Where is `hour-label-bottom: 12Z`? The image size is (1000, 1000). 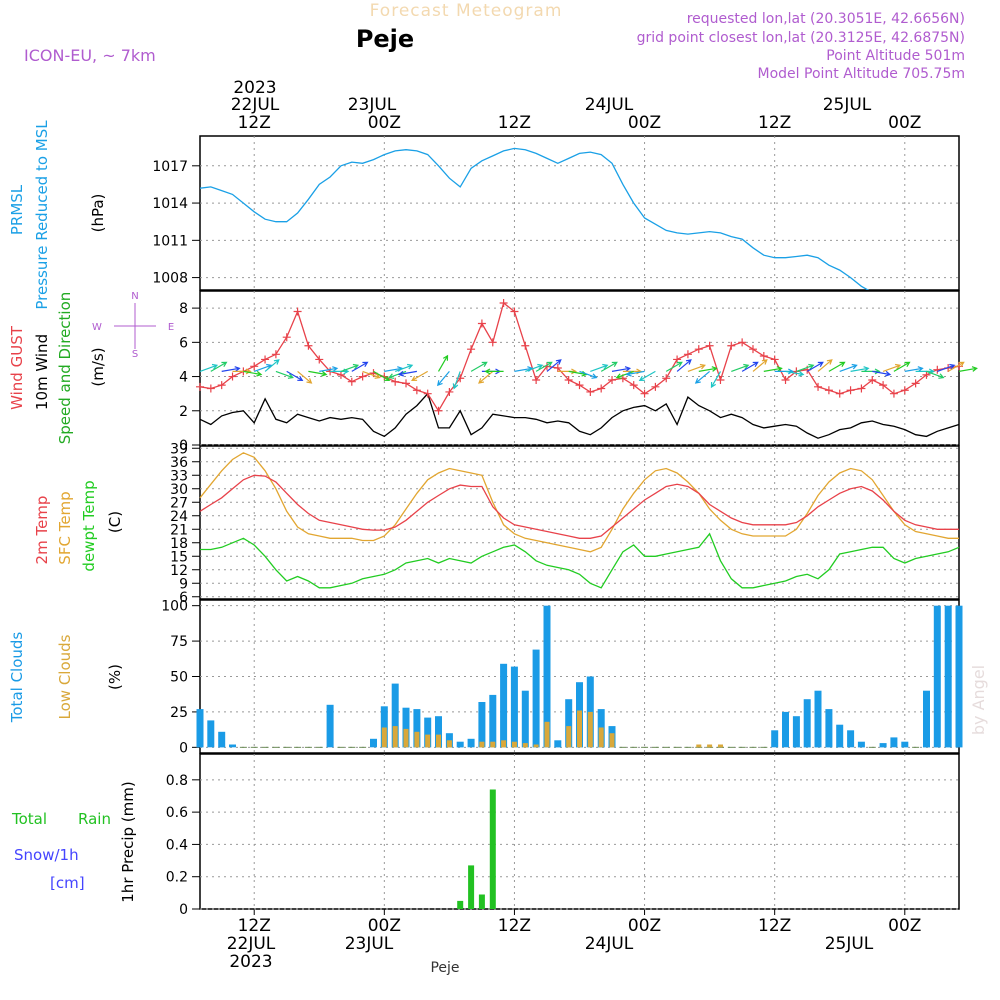
hour-label-bottom: 12Z is located at coordinates (514, 926).